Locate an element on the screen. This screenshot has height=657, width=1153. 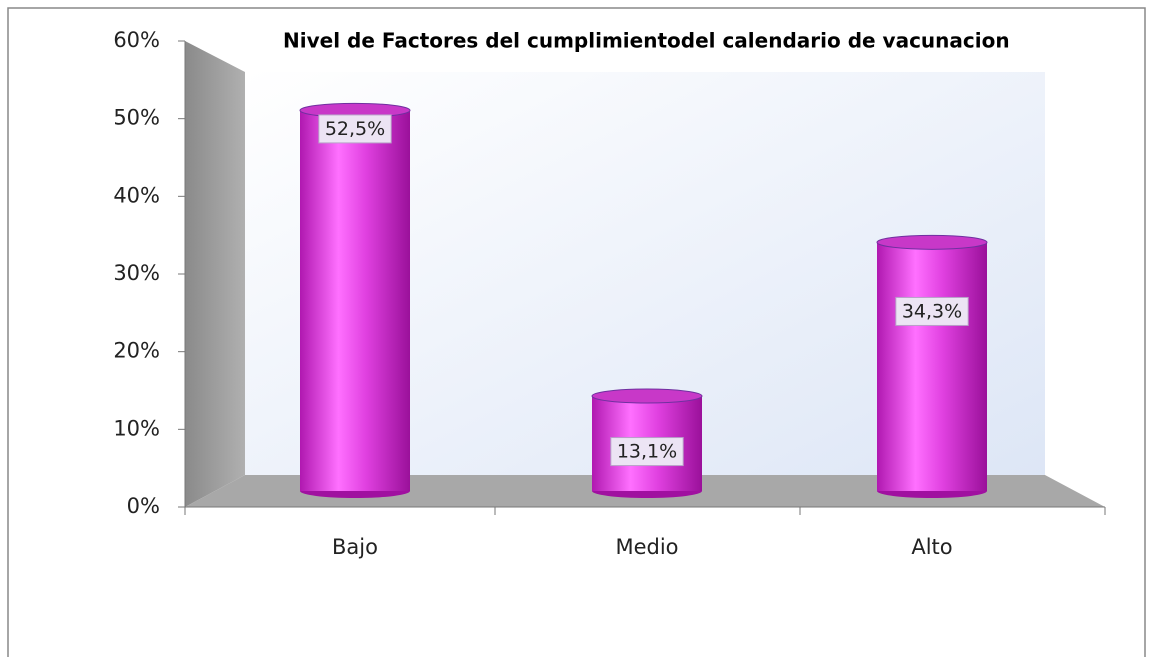
side-wall is located at coordinates (215, 274).